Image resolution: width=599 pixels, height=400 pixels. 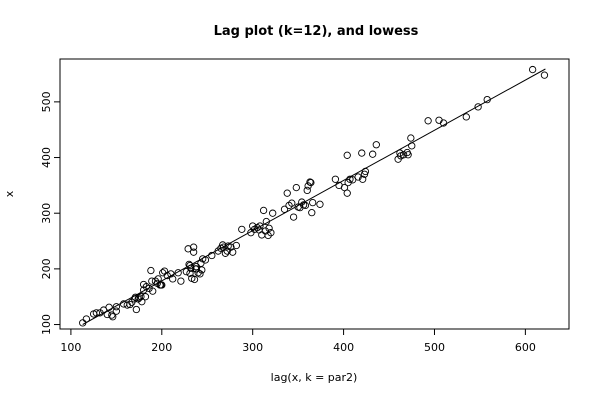 I want to click on x-tick-label: 100, so click(x=70, y=347).